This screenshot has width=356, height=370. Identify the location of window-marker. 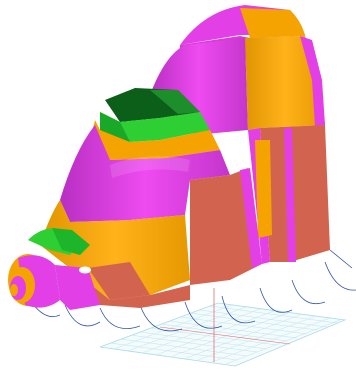
(85, 270).